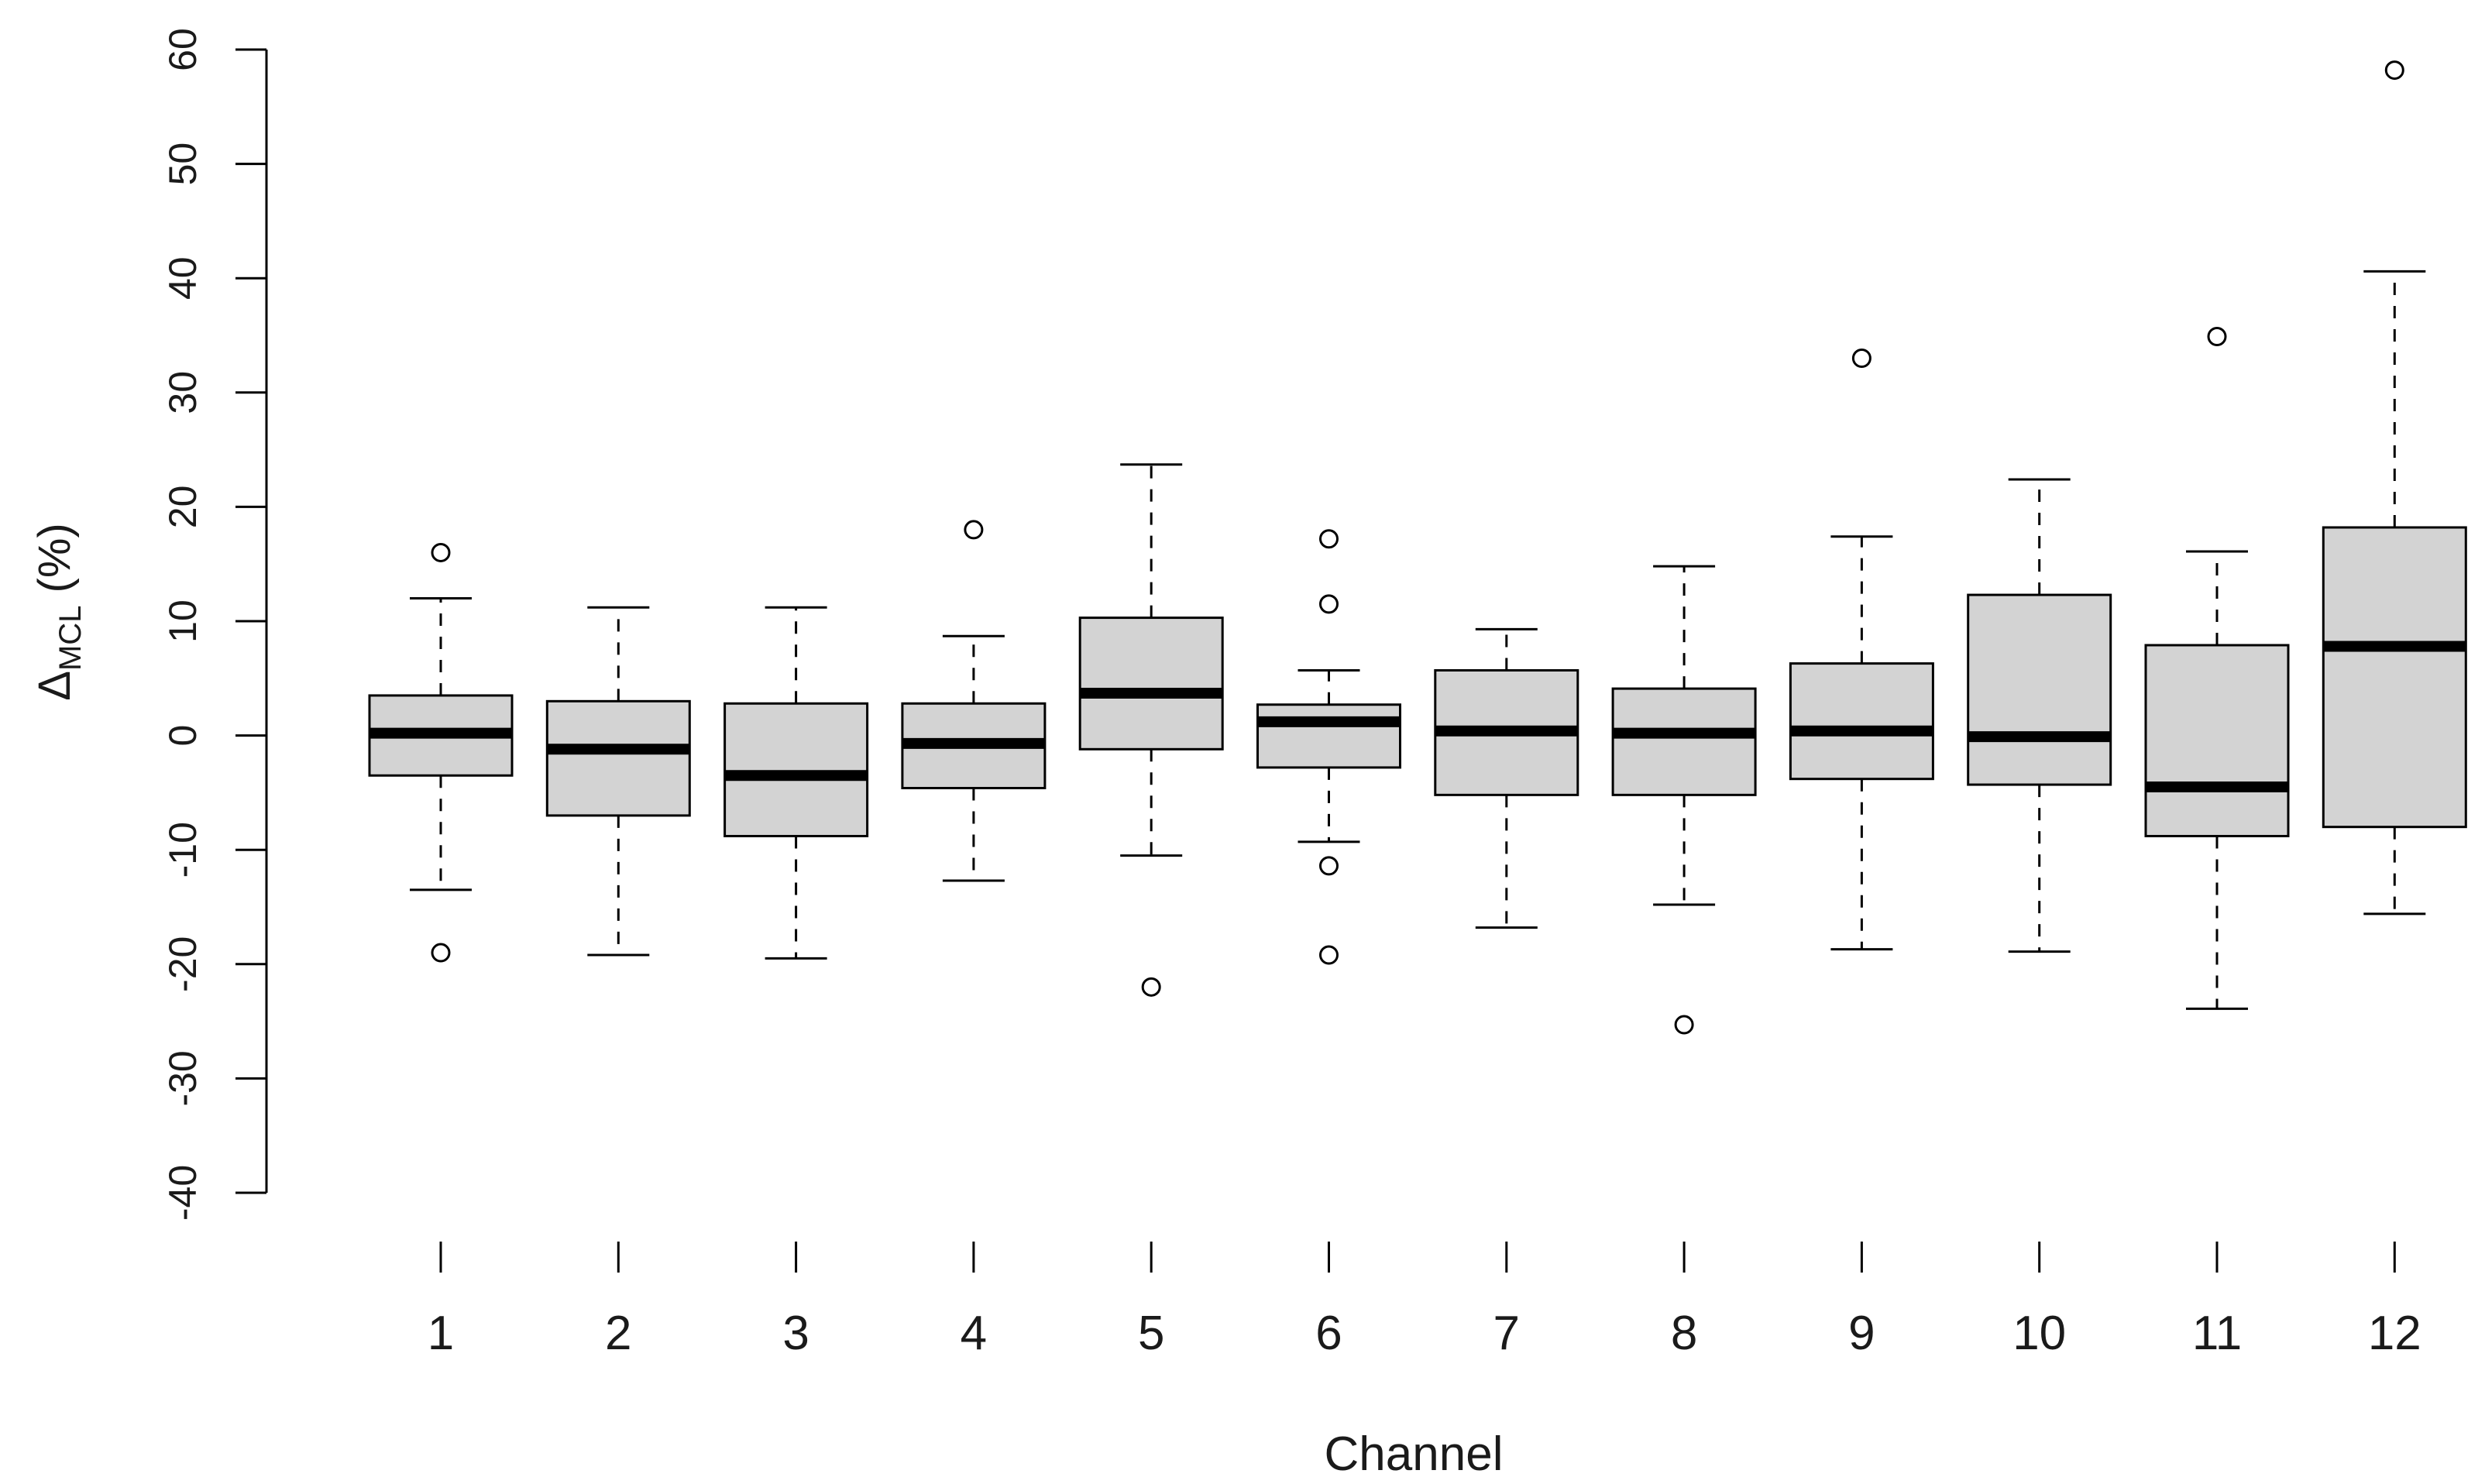 The height and width of the screenshot is (1484, 2485). Describe the element at coordinates (183, 164) in the screenshot. I see `y-tick-label: 50` at that location.